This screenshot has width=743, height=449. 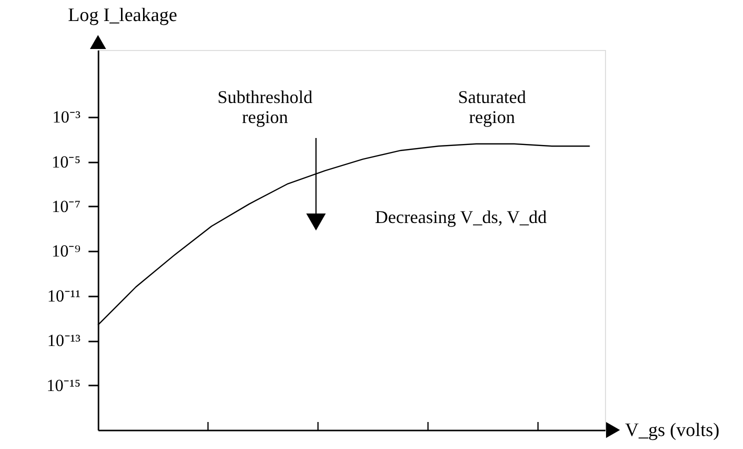 I want to click on y-axis-title: Log I_leakage, so click(x=123, y=15).